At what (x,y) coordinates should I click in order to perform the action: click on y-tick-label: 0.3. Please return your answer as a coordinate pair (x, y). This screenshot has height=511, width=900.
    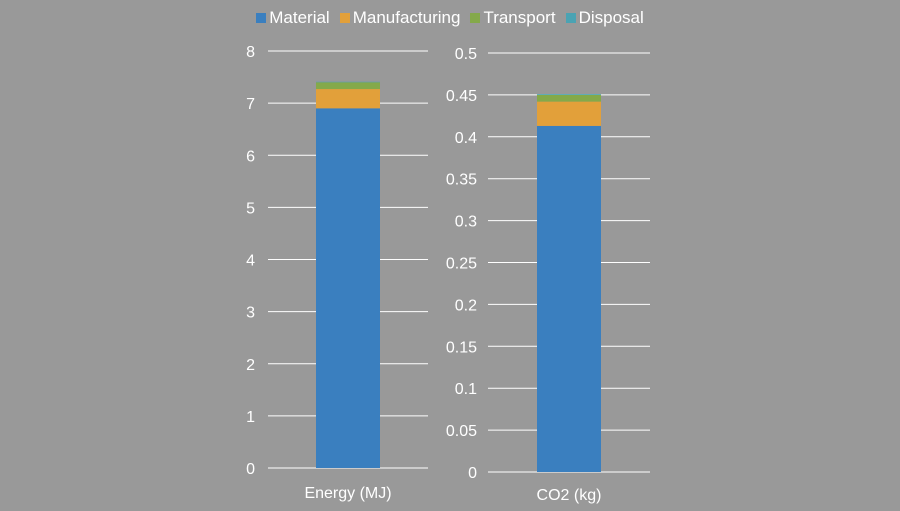
    Looking at the image, I should click on (466, 222).